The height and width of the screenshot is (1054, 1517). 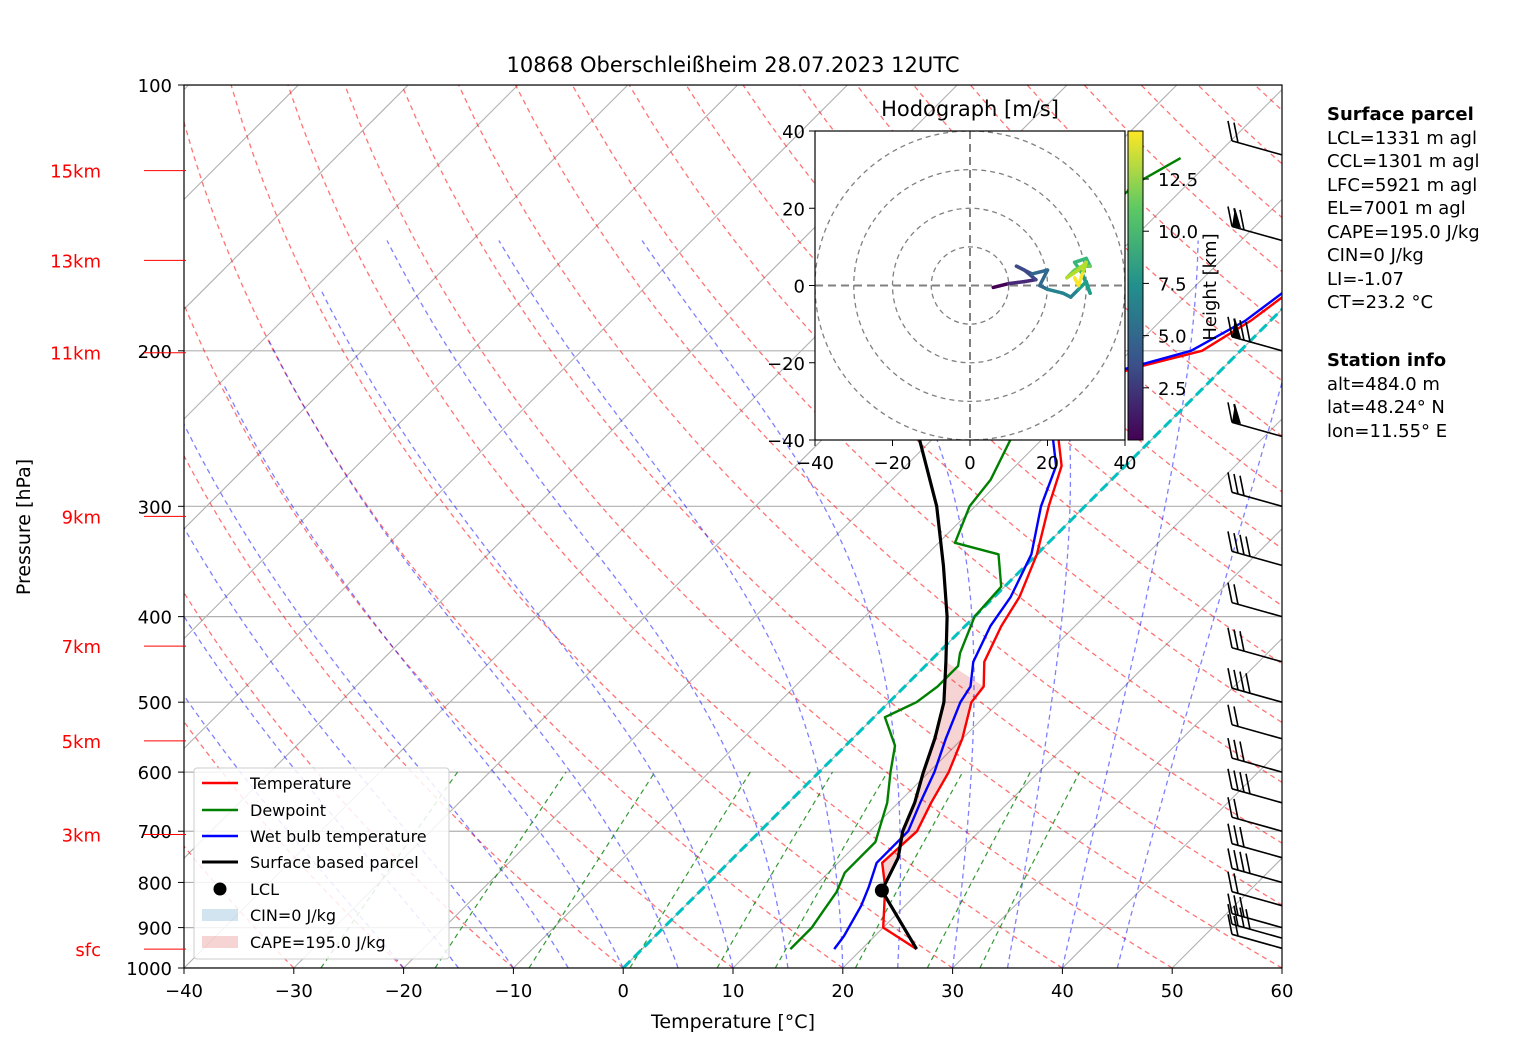 I want to click on height-marker-label: 13km, so click(x=75, y=261).